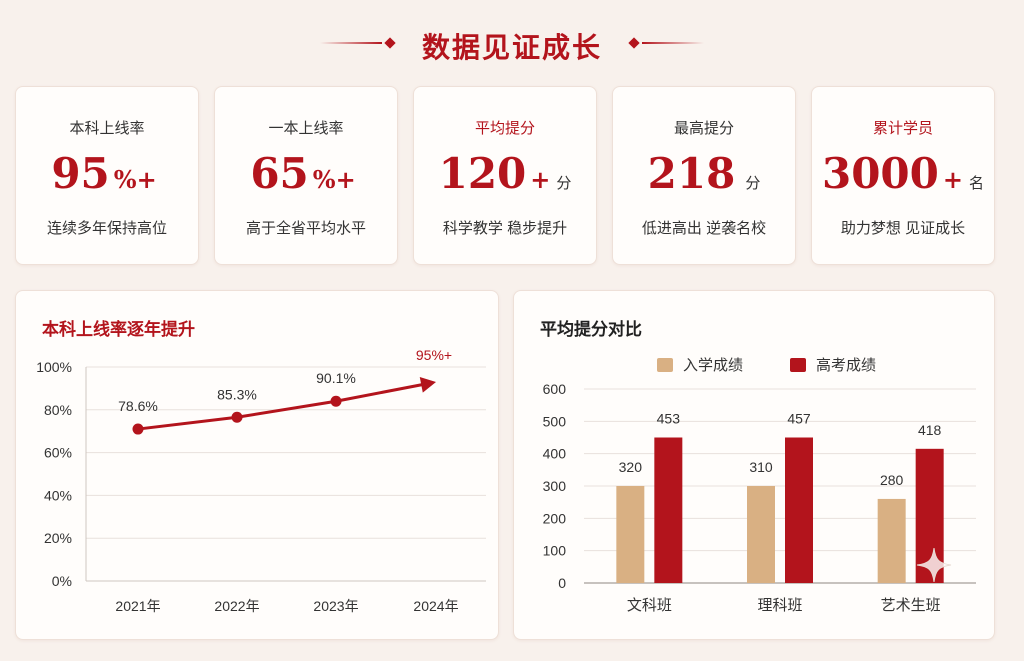  Describe the element at coordinates (713, 365) in the screenshot. I see `legend-label: 入学成绩` at that location.